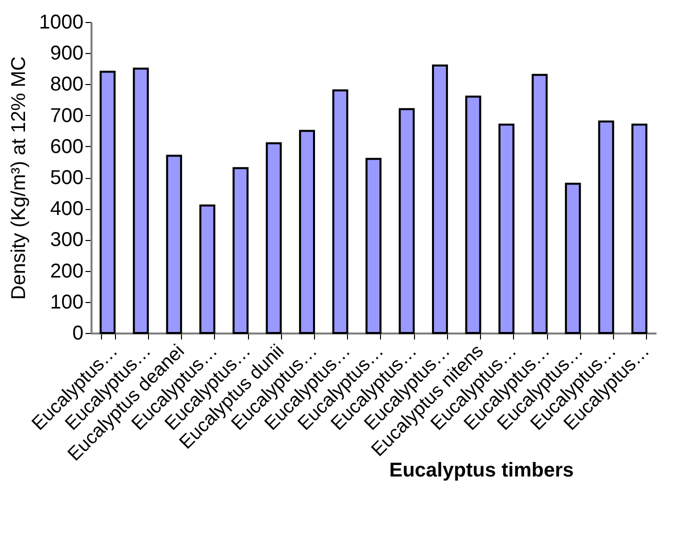  What do you see at coordinates (67, 209) in the screenshot?
I see `y-tick-label: 400` at bounding box center [67, 209].